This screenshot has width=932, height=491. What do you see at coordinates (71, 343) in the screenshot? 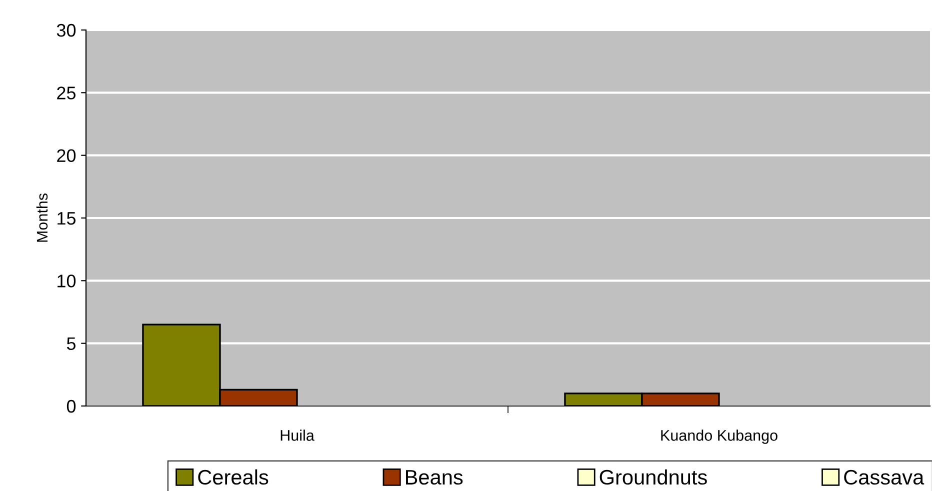
I see `y-tick-label: 5` at bounding box center [71, 343].